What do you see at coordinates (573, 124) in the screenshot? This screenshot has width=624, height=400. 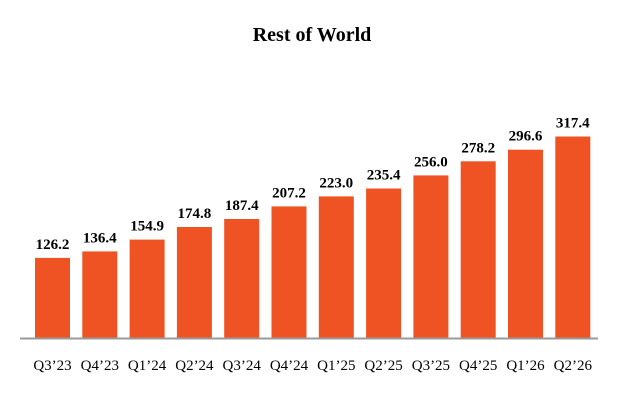 I see `data-label-11: 317.4` at bounding box center [573, 124].